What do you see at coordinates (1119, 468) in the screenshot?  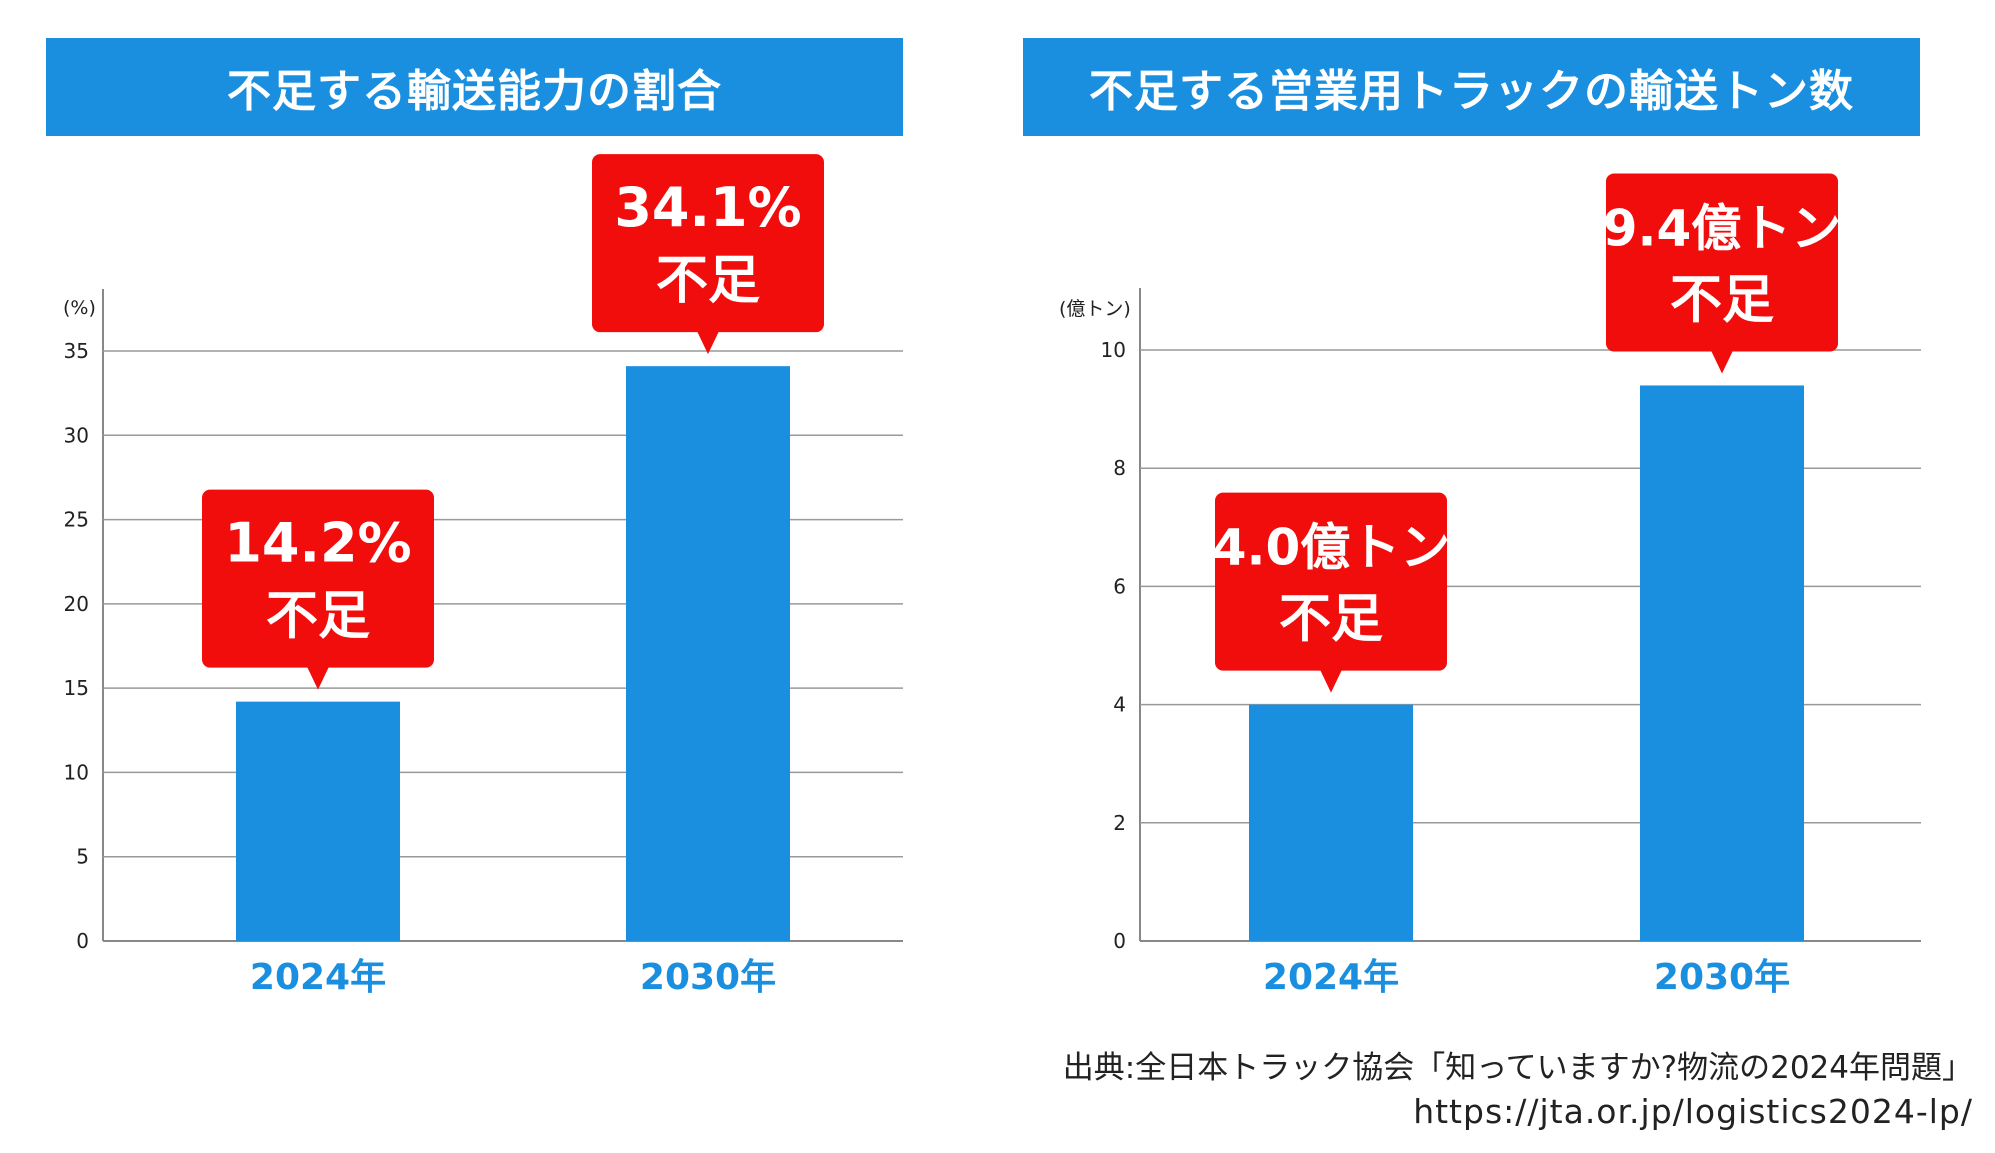 I see `y-tick-label: 8` at bounding box center [1119, 468].